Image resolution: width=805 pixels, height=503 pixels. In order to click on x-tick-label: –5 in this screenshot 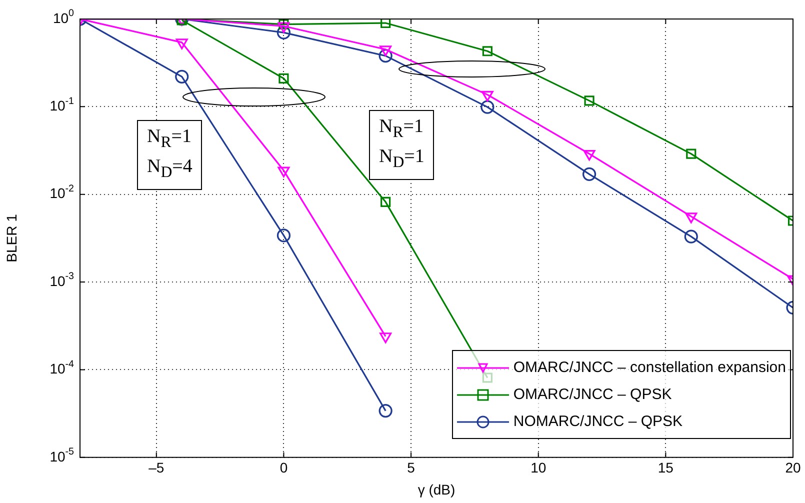, I will do `click(156, 468)`.